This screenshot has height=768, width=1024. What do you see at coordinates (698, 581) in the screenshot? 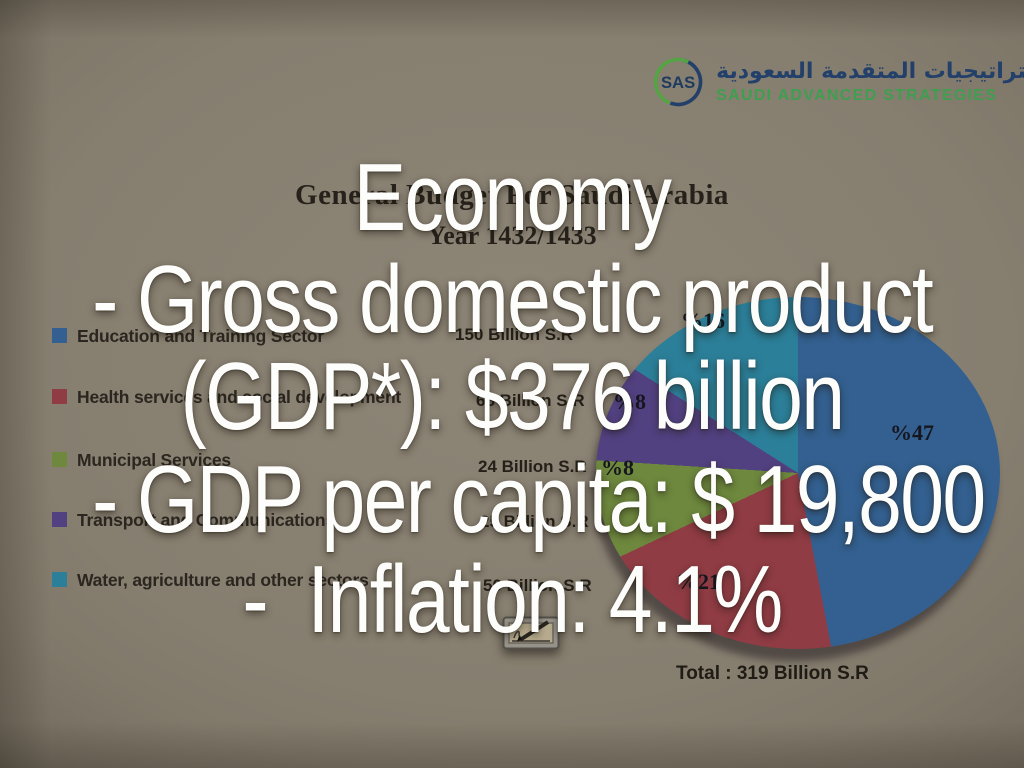
I see `pie-label-health: %21` at bounding box center [698, 581].